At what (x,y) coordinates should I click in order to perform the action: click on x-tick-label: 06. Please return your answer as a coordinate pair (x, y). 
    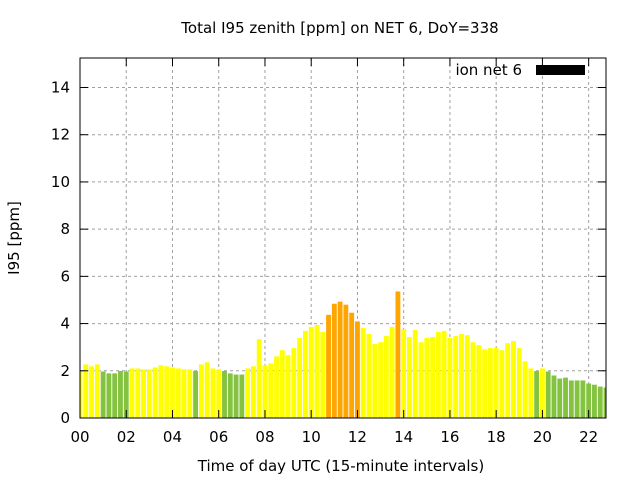
    Looking at the image, I should click on (218, 437).